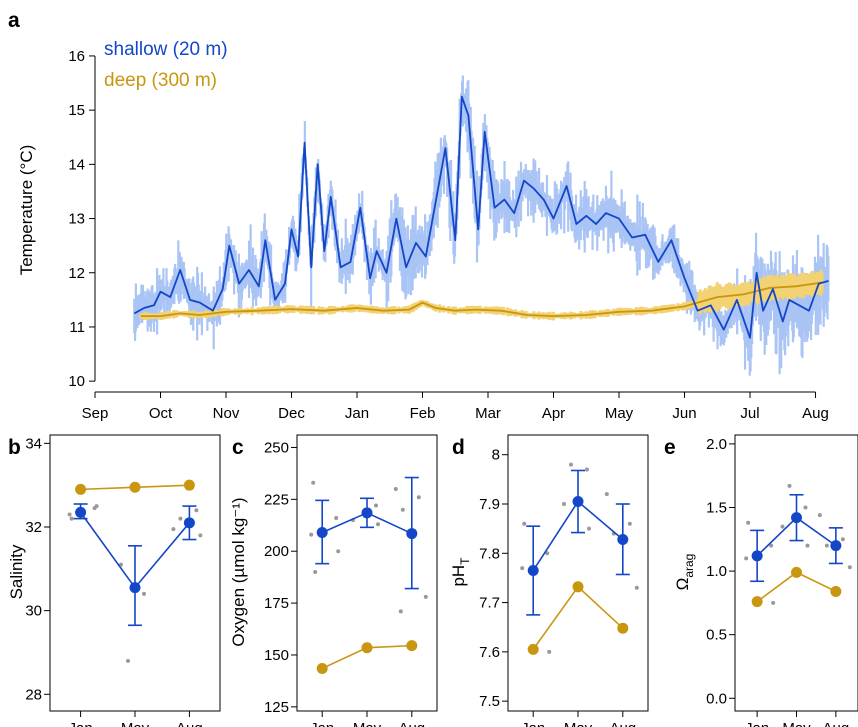 The height and width of the screenshot is (727, 858). I want to click on panel-b-x-tick-label: Aug, so click(189, 723).